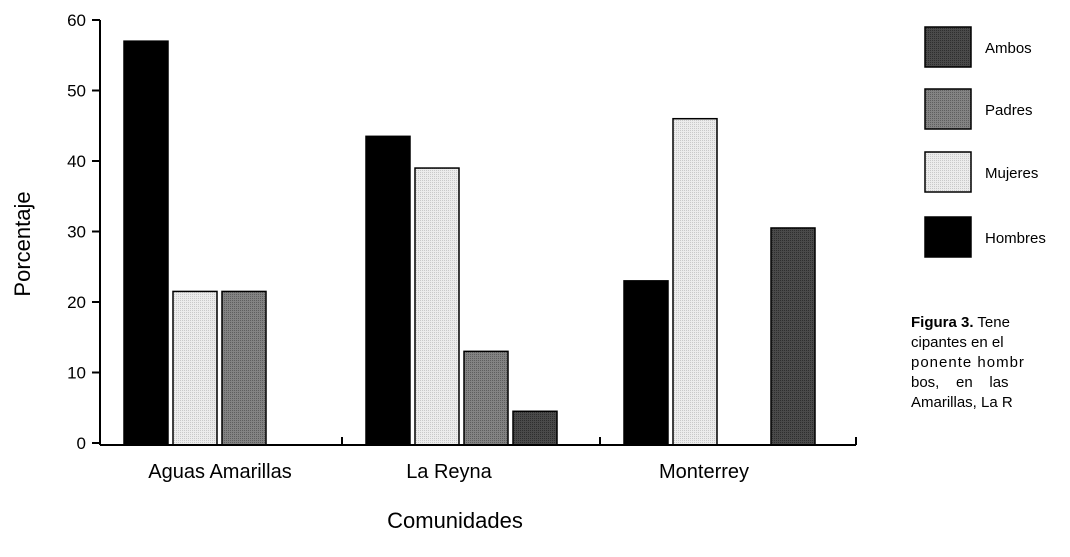  I want to click on y-axis-title: Porcentaje, so click(22, 243).